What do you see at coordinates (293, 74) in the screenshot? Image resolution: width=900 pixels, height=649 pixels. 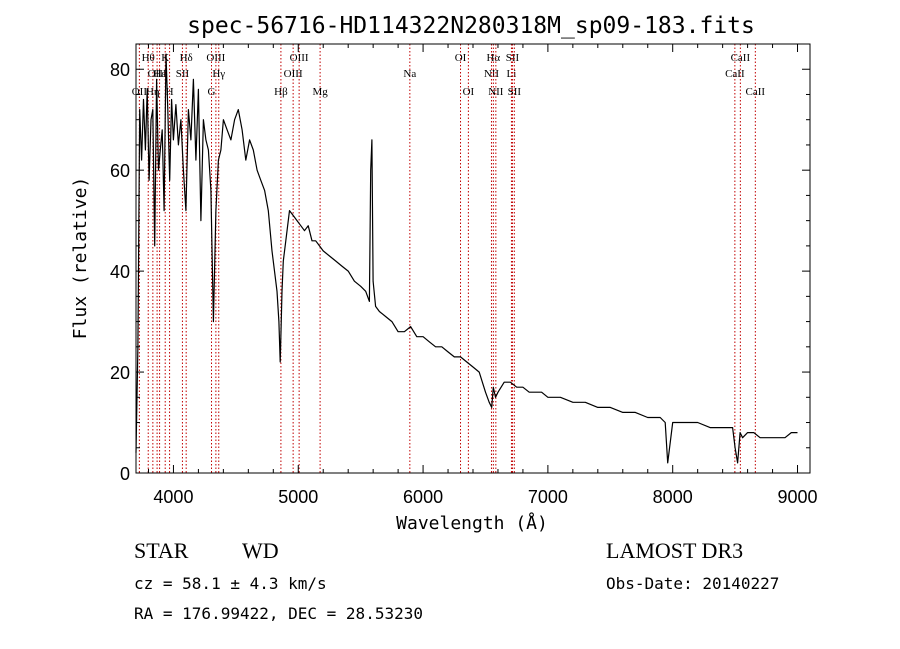 I see `line-label-13: OIII` at bounding box center [293, 74].